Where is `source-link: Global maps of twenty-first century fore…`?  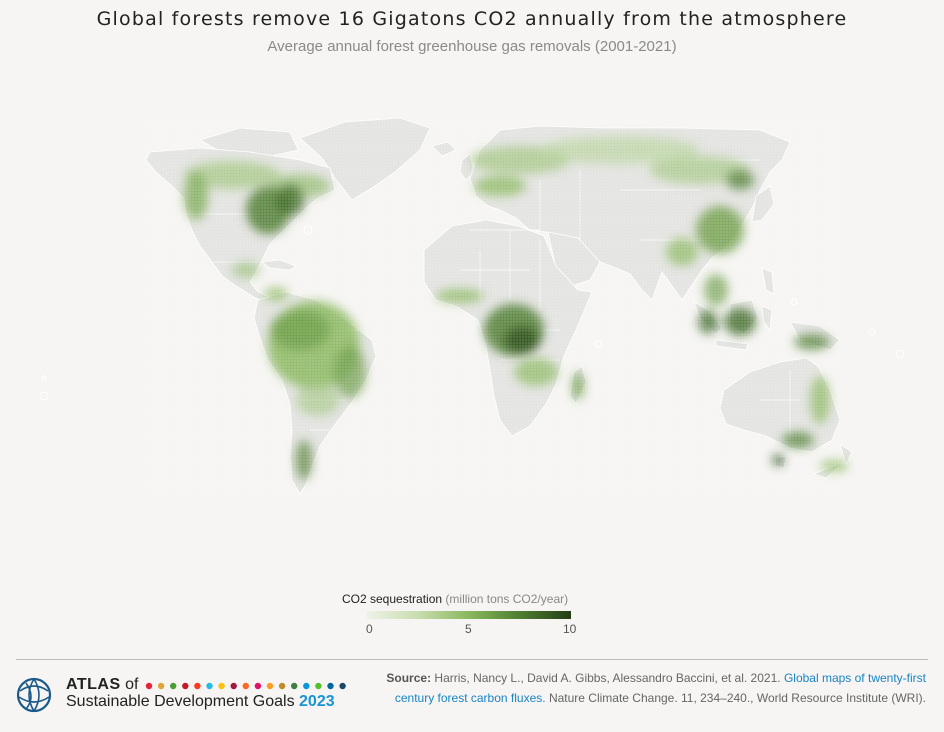
source-link: Global maps of twenty-first century fore… is located at coordinates (660, 688).